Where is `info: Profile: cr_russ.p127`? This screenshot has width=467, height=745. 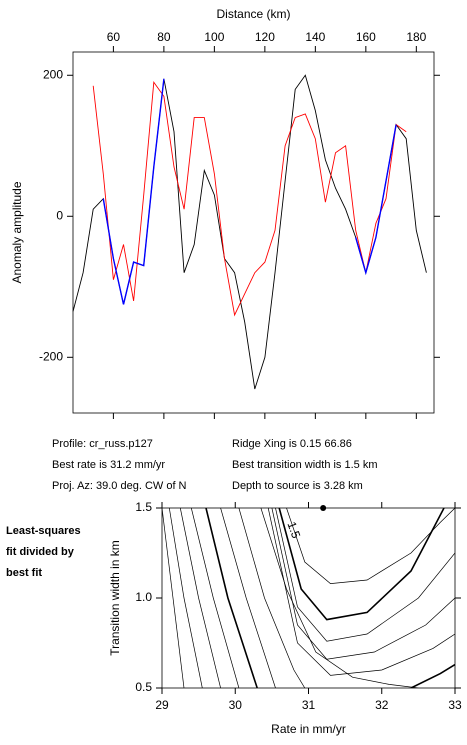 info: Profile: cr_russ.p127 is located at coordinates (102, 444).